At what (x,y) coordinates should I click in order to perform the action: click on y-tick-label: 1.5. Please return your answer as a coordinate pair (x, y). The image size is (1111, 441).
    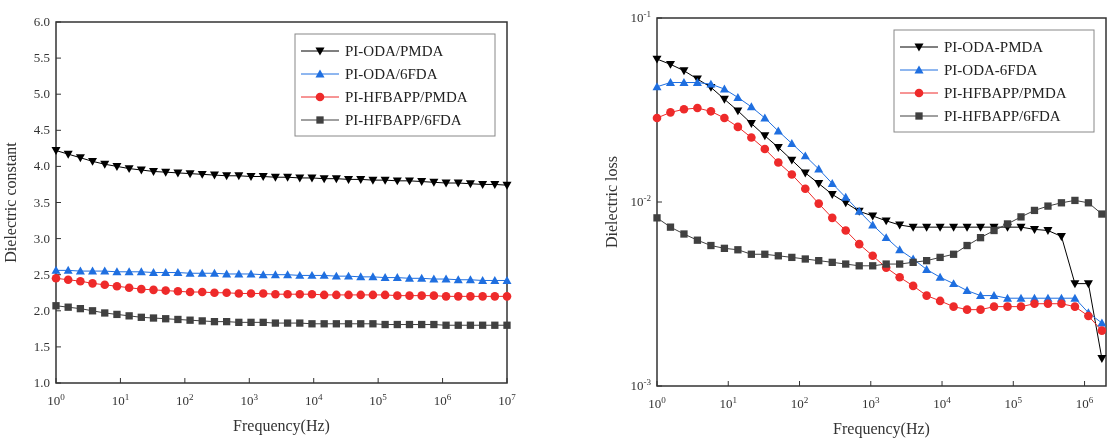
    Looking at the image, I should click on (41, 346).